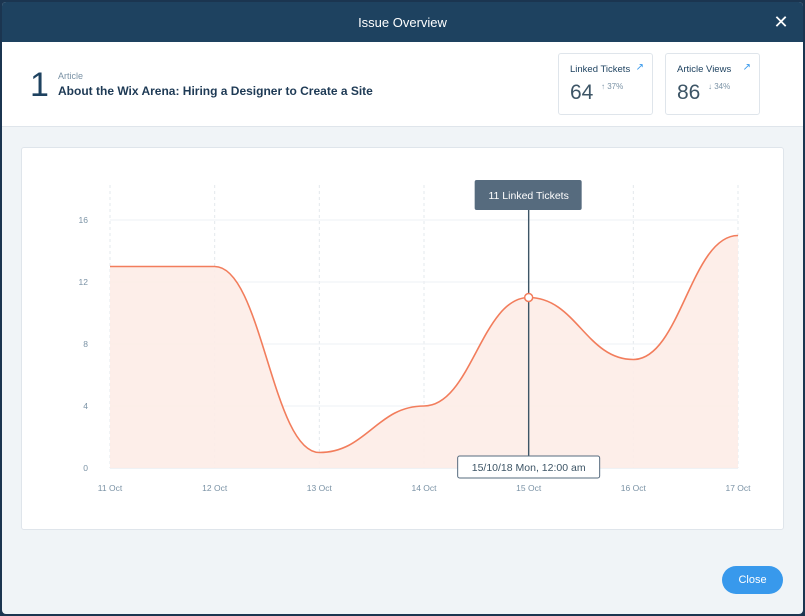 The image size is (805, 616). What do you see at coordinates (704, 69) in the screenshot?
I see `stat-label: Article Views` at bounding box center [704, 69].